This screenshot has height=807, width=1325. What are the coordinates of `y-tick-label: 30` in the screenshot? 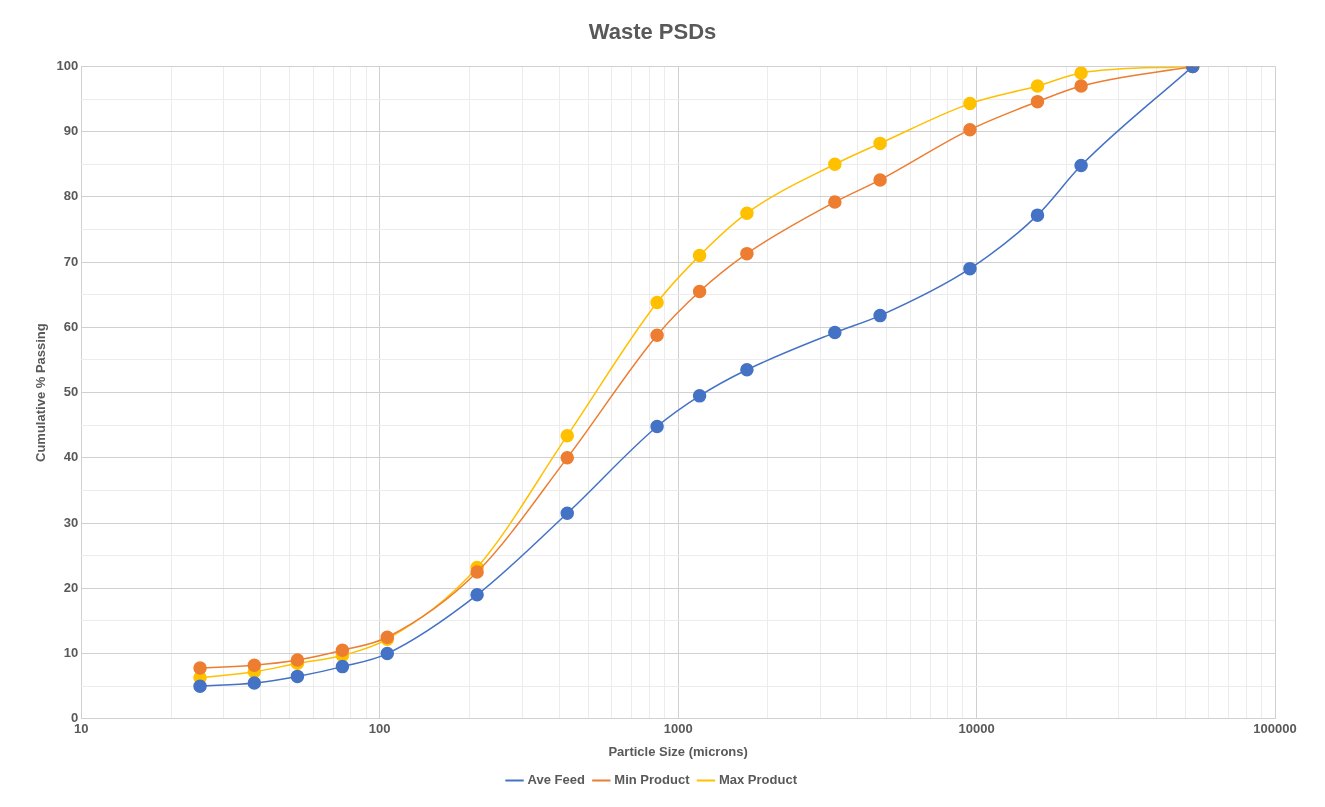 It's located at (71, 522).